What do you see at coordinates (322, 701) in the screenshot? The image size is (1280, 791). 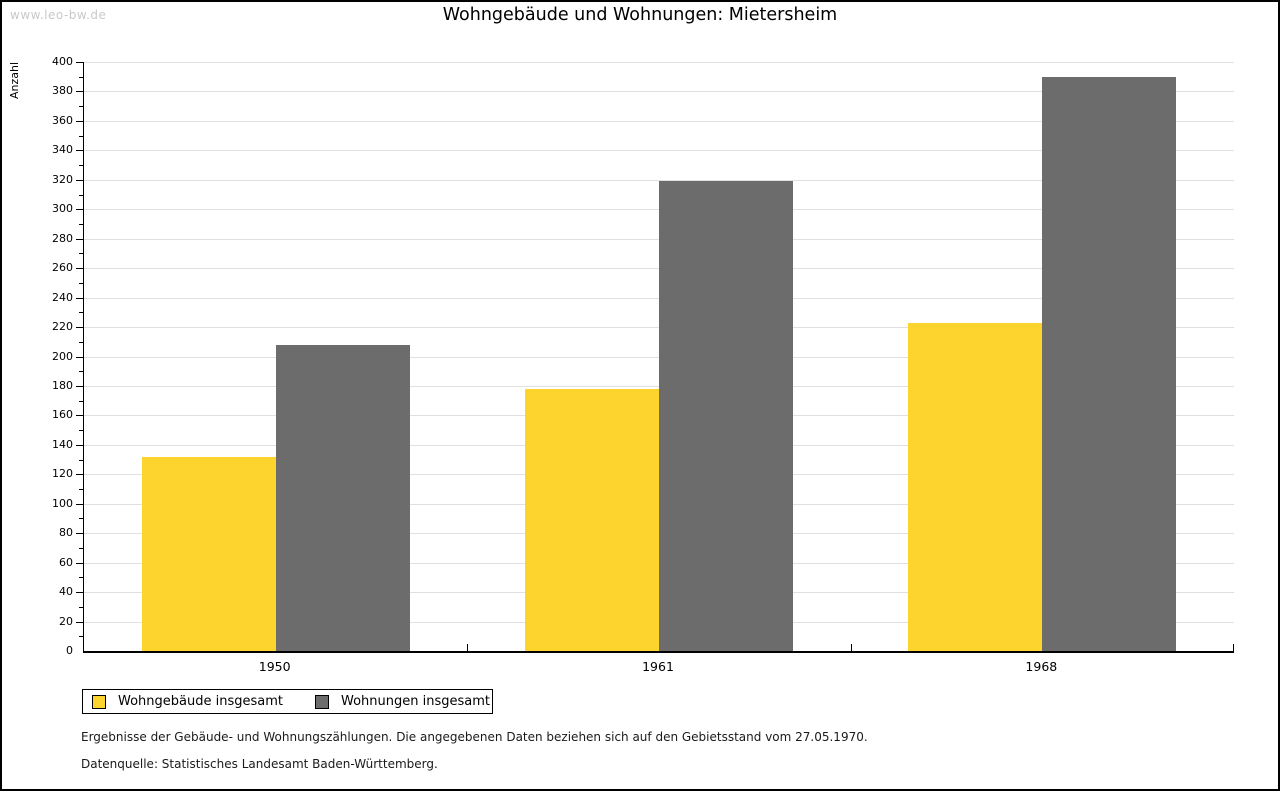 I see `legend-swatch-wohnungen` at bounding box center [322, 701].